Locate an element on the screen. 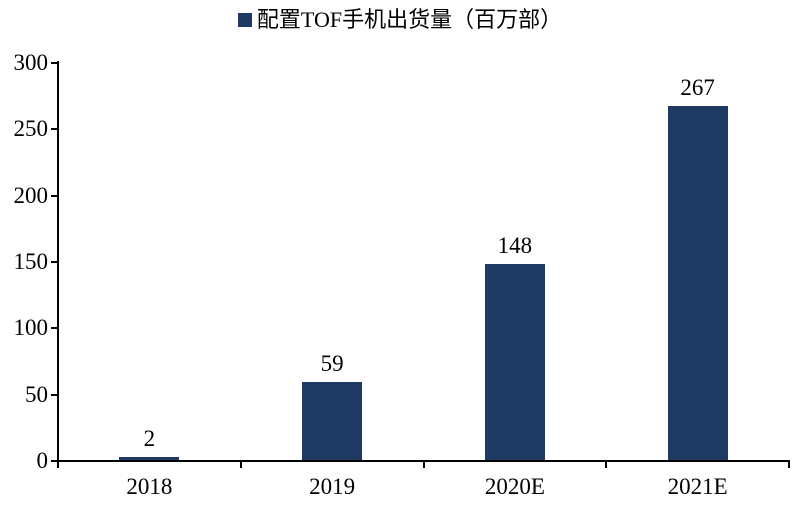 The height and width of the screenshot is (509, 800). y-axis-tick-label: 250 is located at coordinates (31, 129).